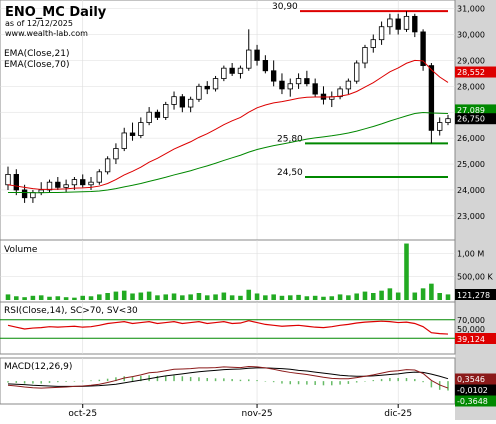  What do you see at coordinates (240, 411) in the screenshot?
I see `x-axis: oct-25 nov-25 dic-25` at bounding box center [240, 411].